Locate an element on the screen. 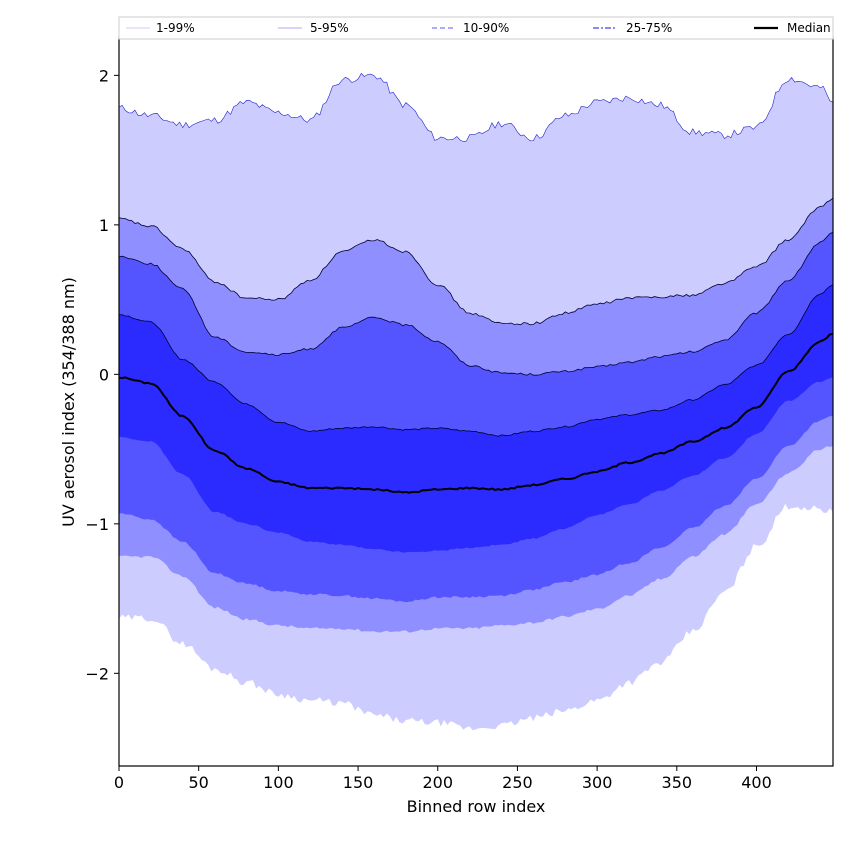 This screenshot has height=850, width=850. y-tick-label: −1 is located at coordinates (97, 524).